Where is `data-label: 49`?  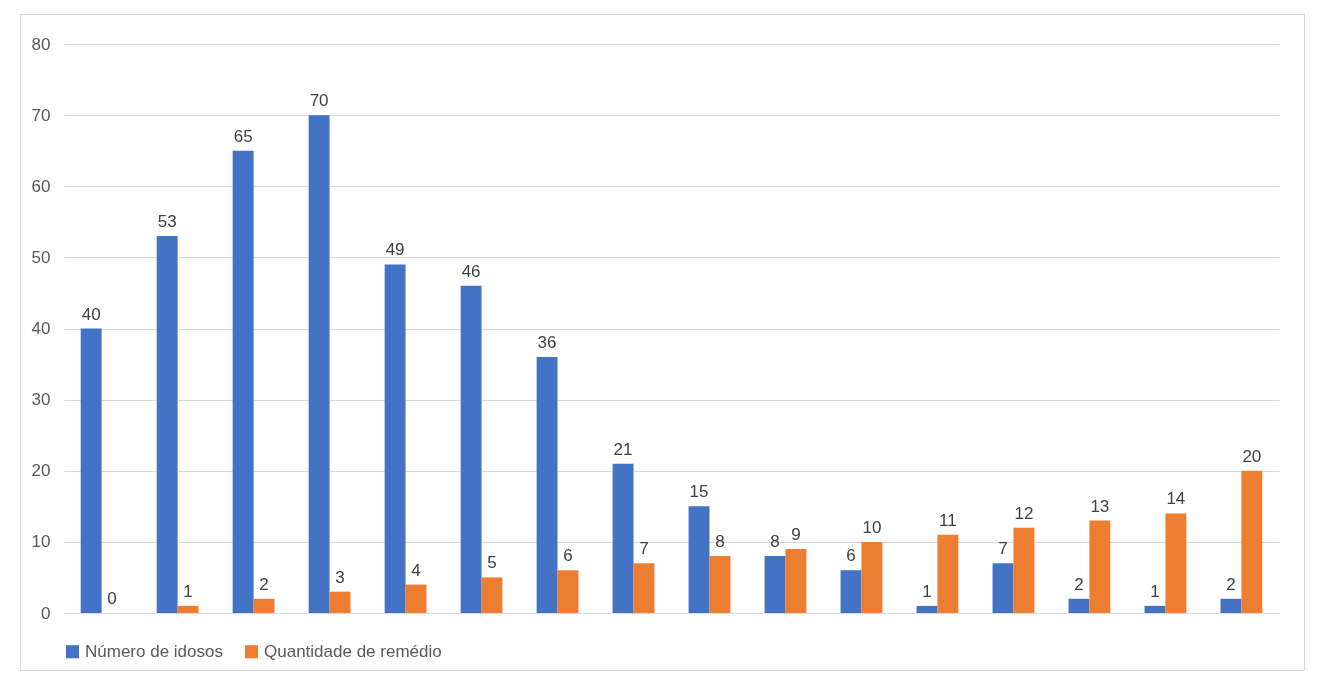 data-label: 49 is located at coordinates (395, 250).